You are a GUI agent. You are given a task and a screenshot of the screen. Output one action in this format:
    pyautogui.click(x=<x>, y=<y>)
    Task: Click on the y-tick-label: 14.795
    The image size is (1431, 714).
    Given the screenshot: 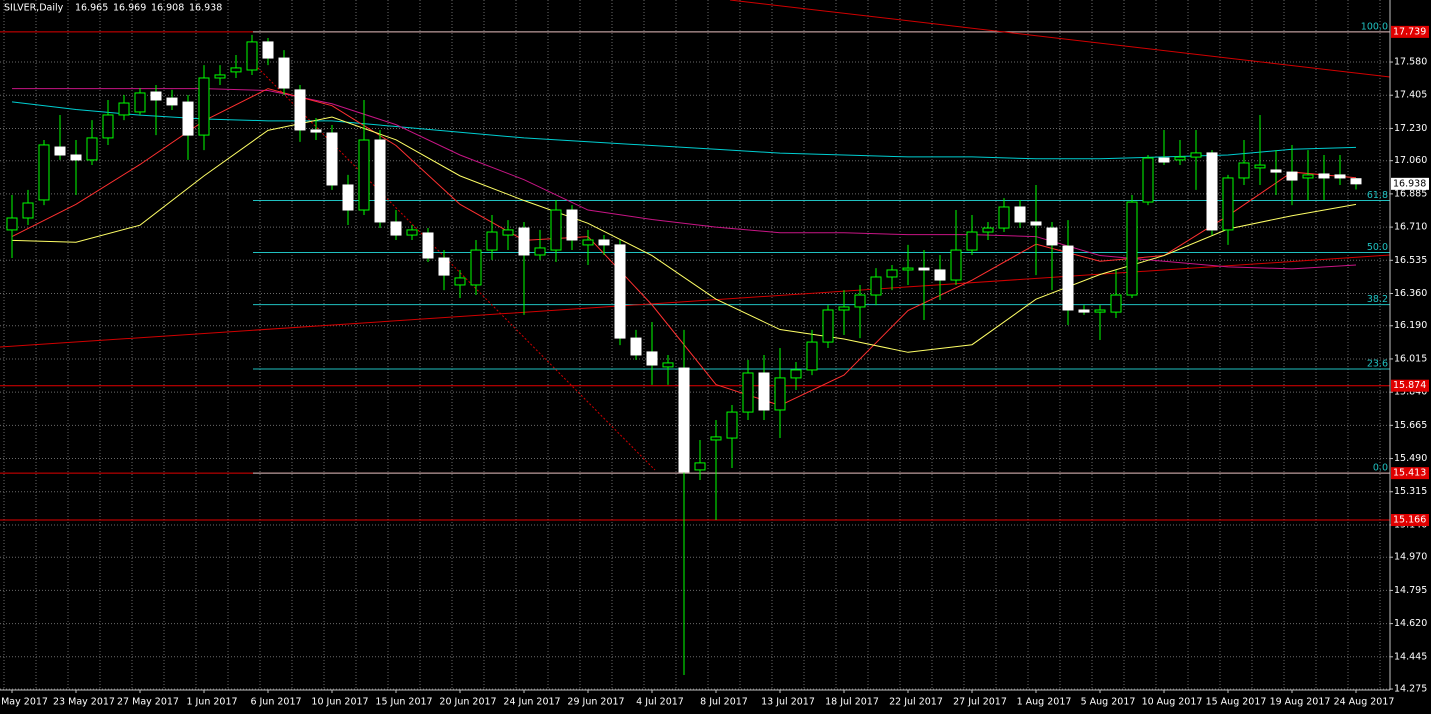 What is the action you would take?
    pyautogui.click(x=1410, y=590)
    